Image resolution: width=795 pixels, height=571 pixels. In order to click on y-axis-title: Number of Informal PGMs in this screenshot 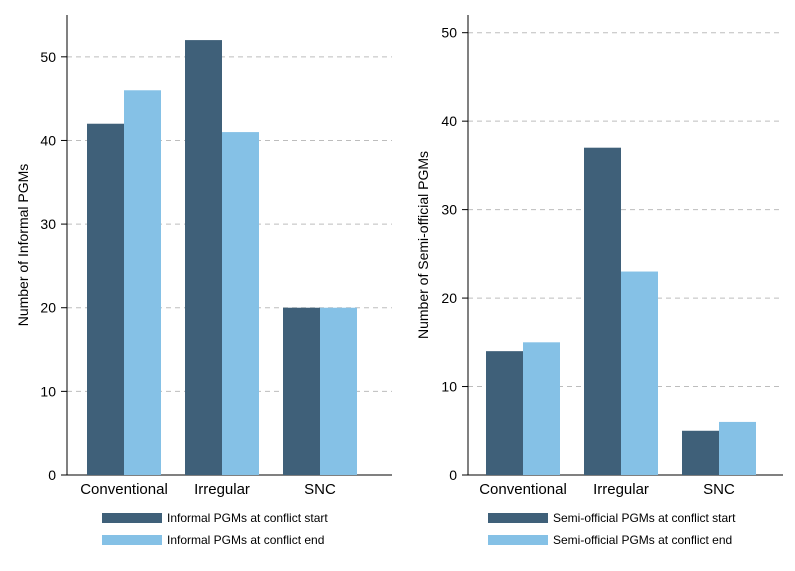, I will do `click(23, 245)`.